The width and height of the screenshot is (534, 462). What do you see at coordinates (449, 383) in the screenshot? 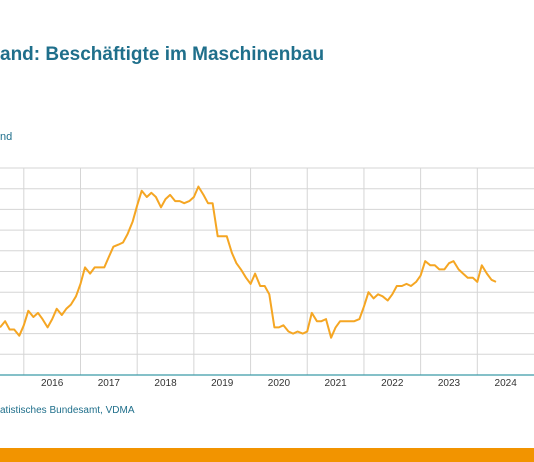
I see `x-tick-label-2023: 2023` at bounding box center [449, 383].